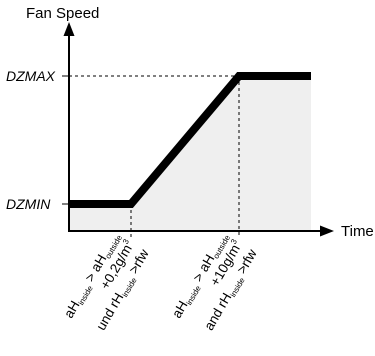 This screenshot has width=375, height=356. What do you see at coordinates (28, 204) in the screenshot?
I see `dzmin-label: DZMIN` at bounding box center [28, 204].